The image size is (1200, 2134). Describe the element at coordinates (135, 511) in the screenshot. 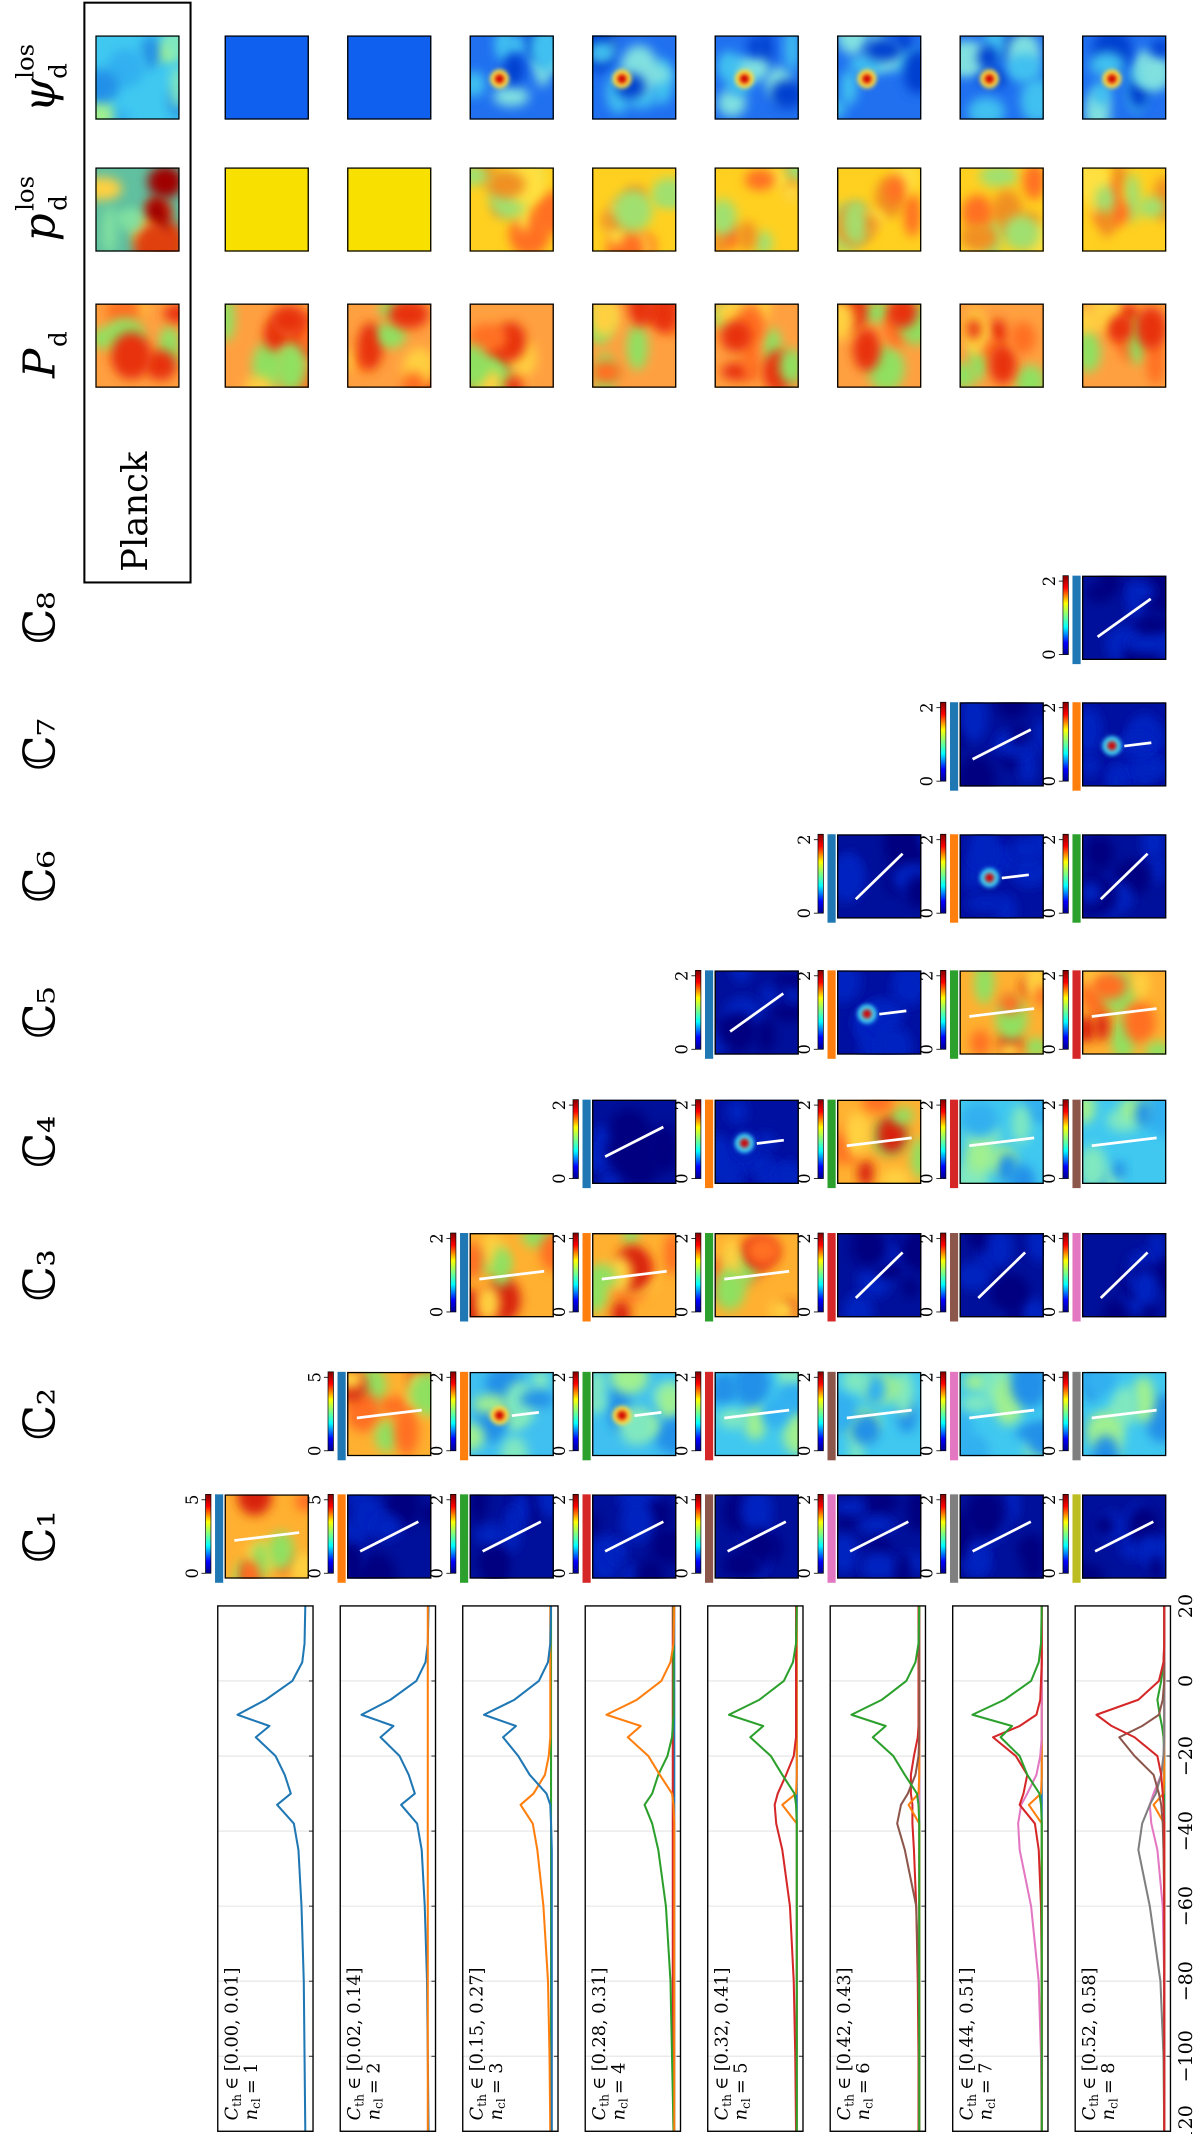

I see `planck-label: Planck` at that location.